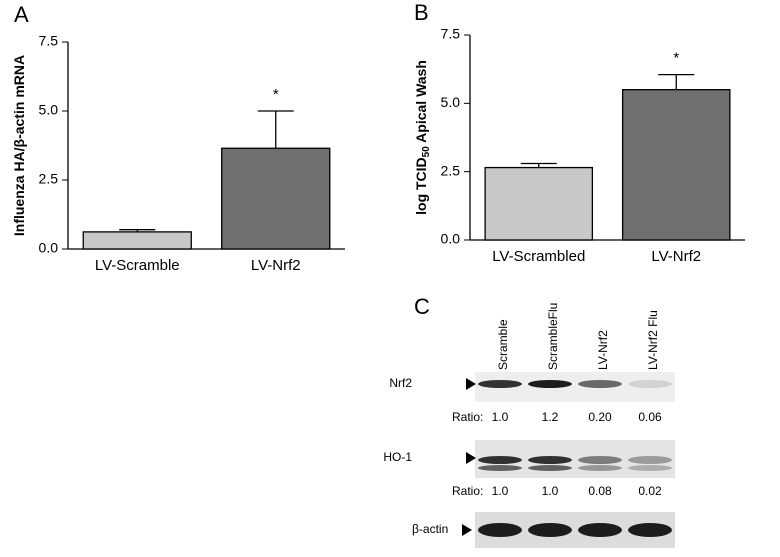 The width and height of the screenshot is (780, 557). Describe the element at coordinates (400, 383) in the screenshot. I see `row-label: Nrf2` at that location.